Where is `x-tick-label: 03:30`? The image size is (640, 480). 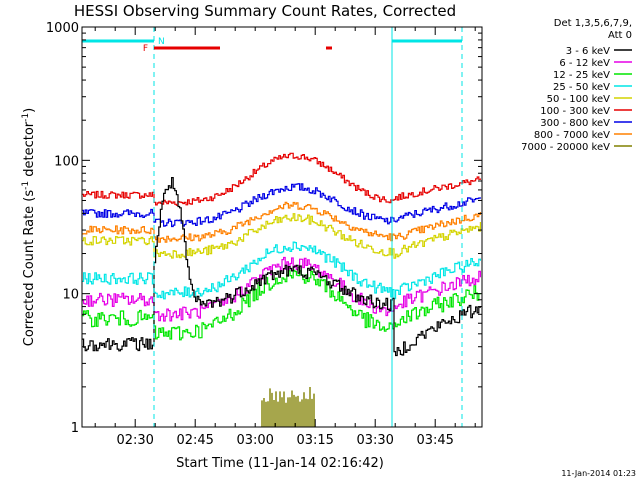
x-tick-label: 03:30 is located at coordinates (374, 440).